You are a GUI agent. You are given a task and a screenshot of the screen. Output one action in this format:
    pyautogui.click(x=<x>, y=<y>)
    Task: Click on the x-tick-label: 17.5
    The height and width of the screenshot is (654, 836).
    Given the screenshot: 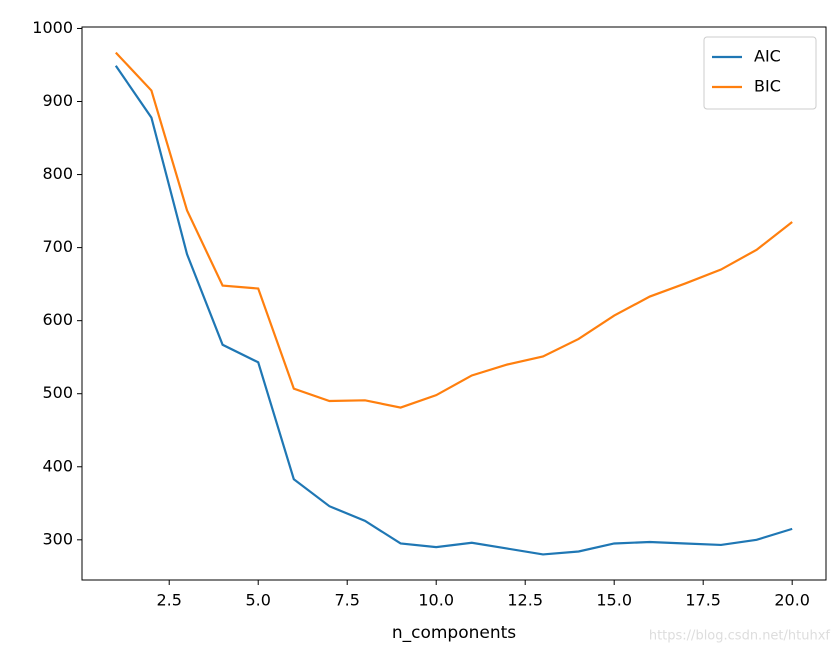 What is the action you would take?
    pyautogui.click(x=703, y=600)
    